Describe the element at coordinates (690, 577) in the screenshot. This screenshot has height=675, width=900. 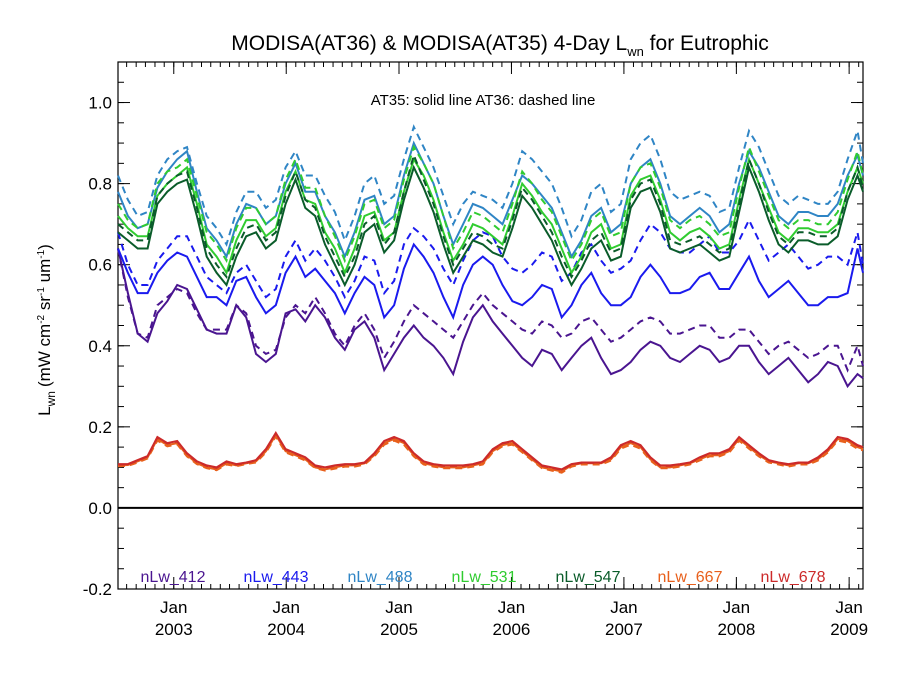
I see `legend-nLw_667: nLw_667` at that location.